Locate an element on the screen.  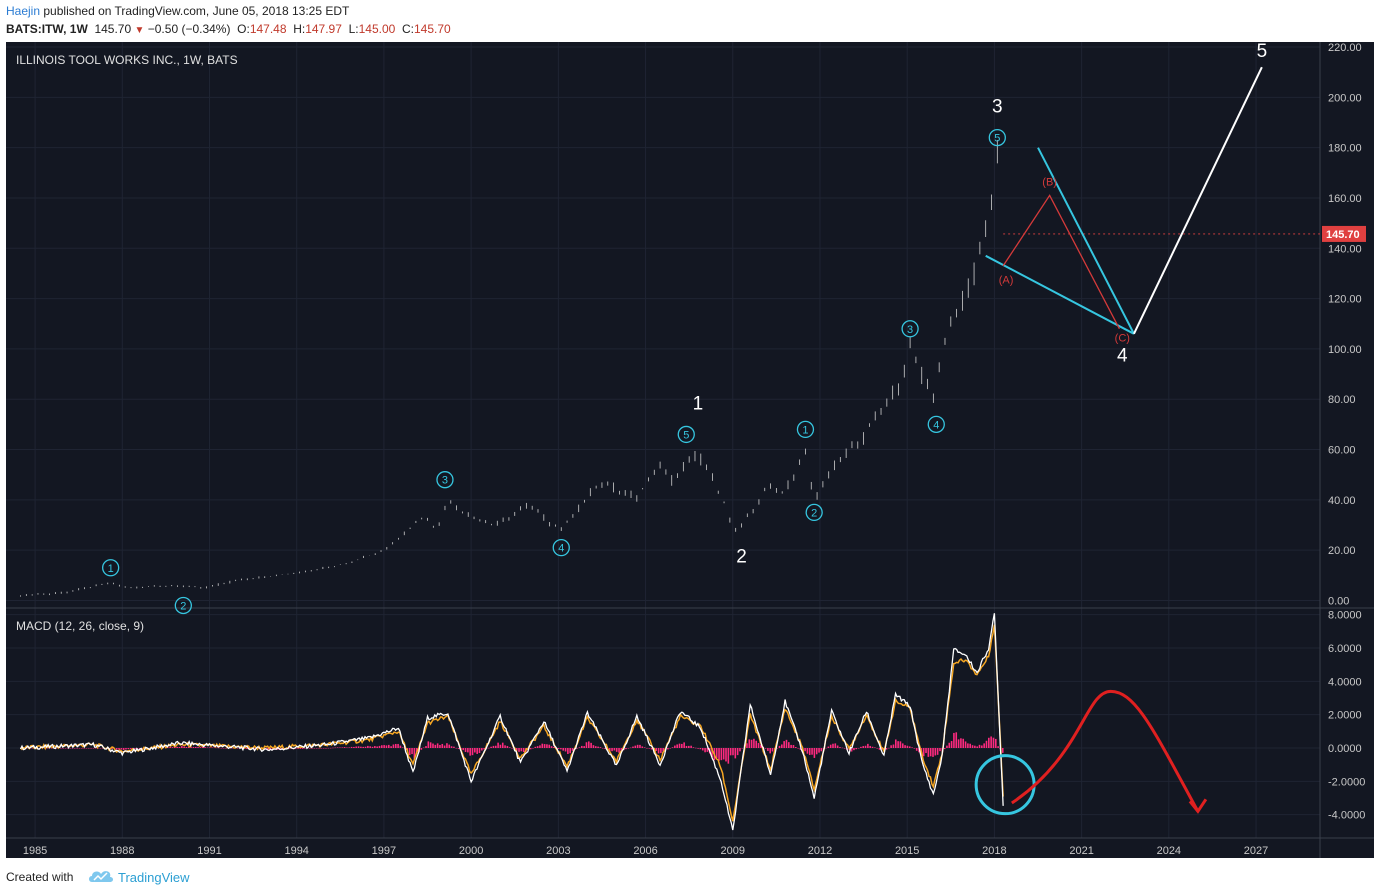
open-value: 147.48 is located at coordinates (268, 29).